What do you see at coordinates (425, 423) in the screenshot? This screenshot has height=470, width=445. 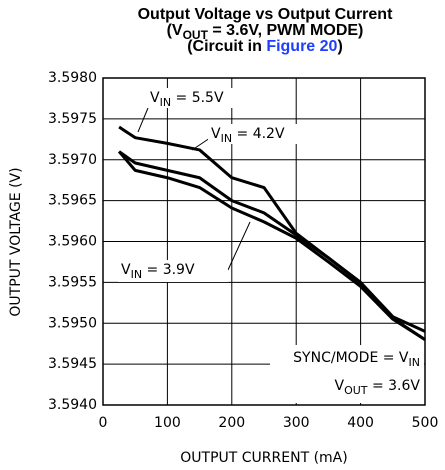 I see `x-tick-label: 500` at bounding box center [425, 423].